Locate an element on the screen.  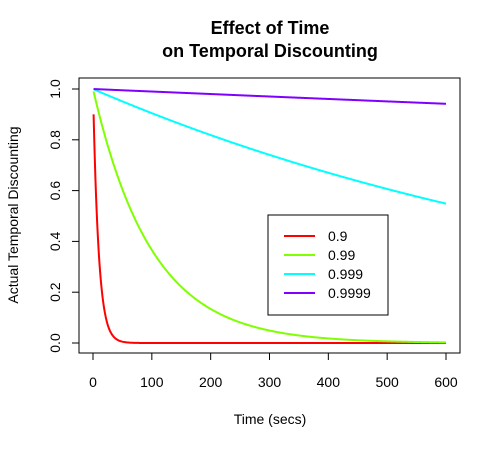
x-tick-label: 600 is located at coordinates (446, 382).